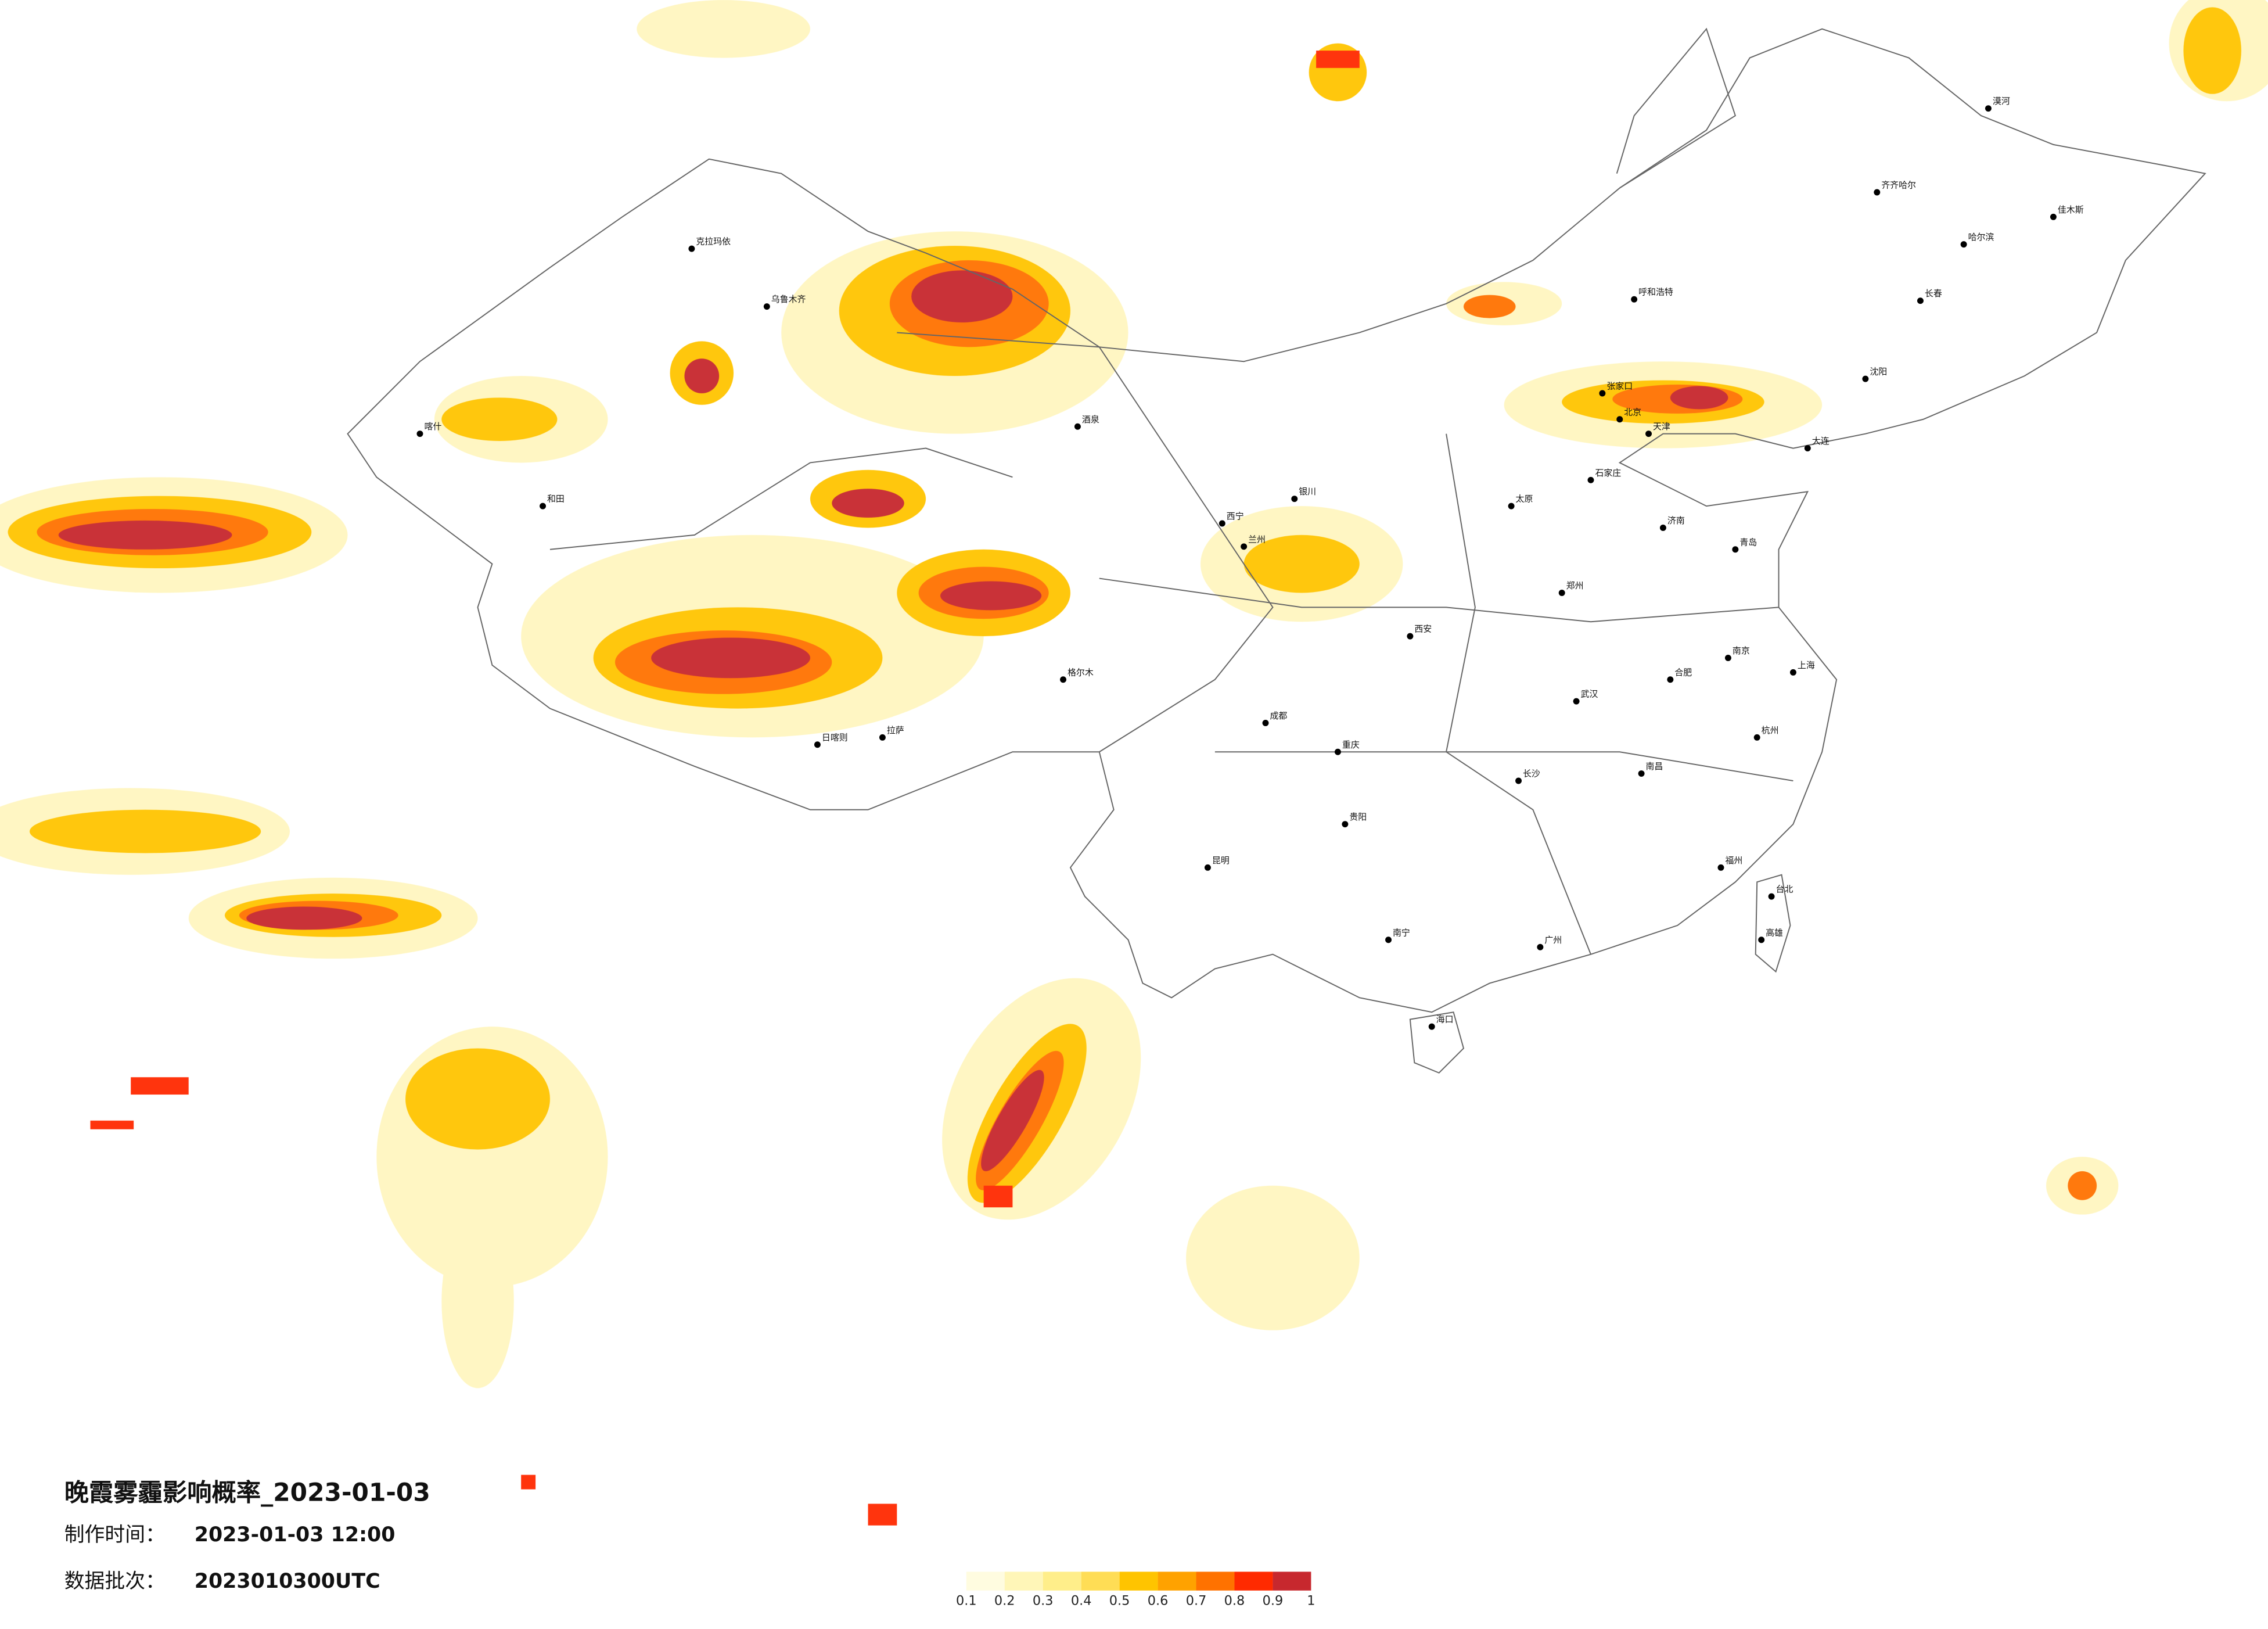 Image resolution: width=2268 pixels, height=1629 pixels. What do you see at coordinates (1733, 860) in the screenshot?
I see `city-label: 福州` at bounding box center [1733, 860].